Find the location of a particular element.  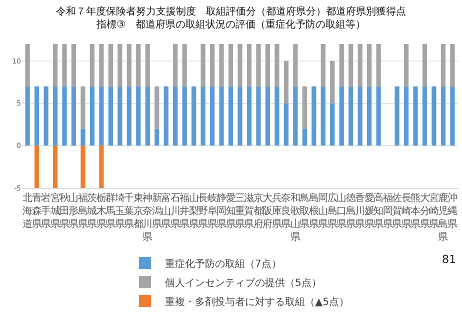

x-tick-label: 宮城県 is located at coordinates (54, 211).